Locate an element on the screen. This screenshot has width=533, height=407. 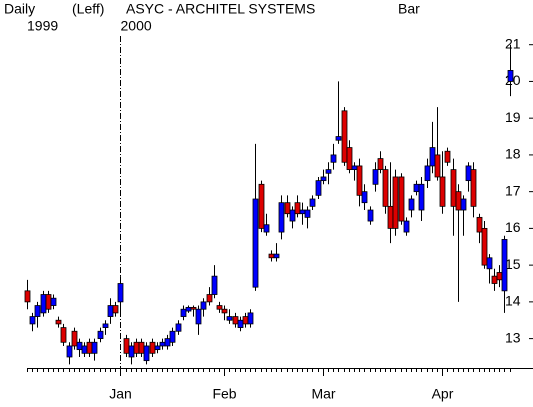
y-tick-label: 13 is located at coordinates (513, 337).